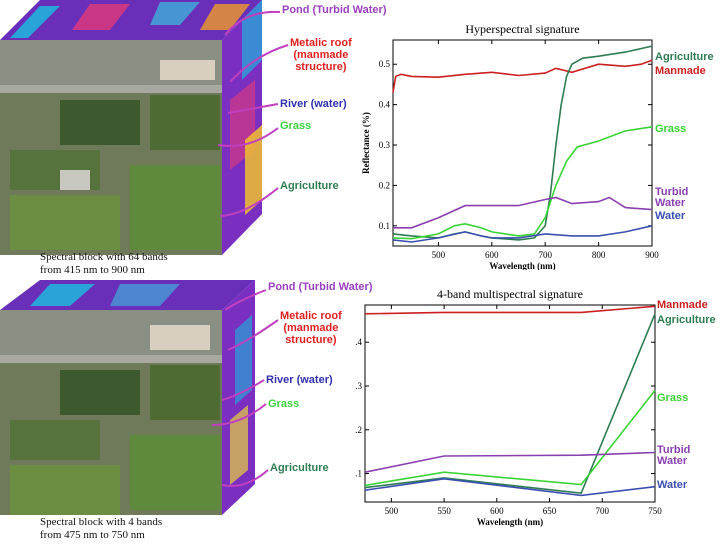 This screenshot has height=545, width=720. Describe the element at coordinates (444, 511) in the screenshot. I see `x-tick-label: 550` at that location.